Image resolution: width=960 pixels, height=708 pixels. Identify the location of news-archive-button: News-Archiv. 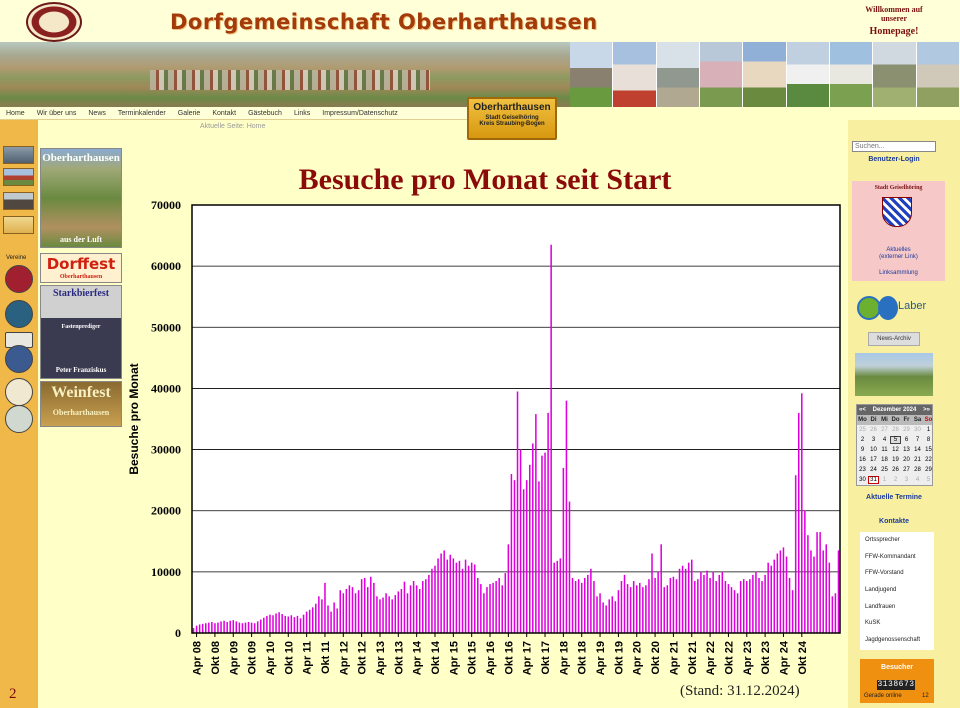
(894, 339).